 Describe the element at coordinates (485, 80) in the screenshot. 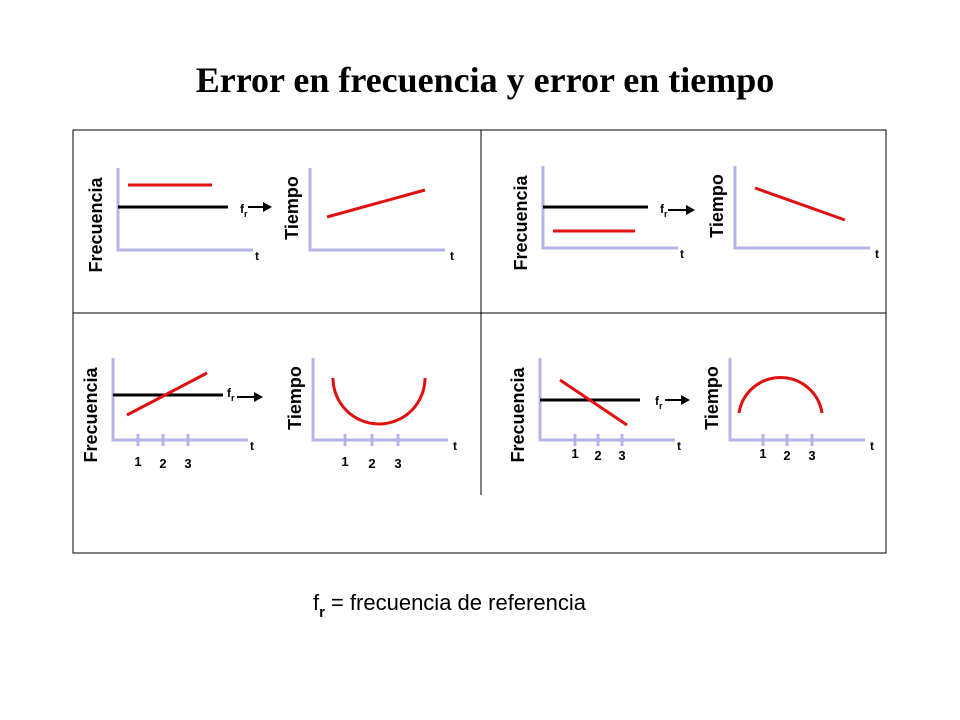

I see `title: Error en frecuencia y error en tiempo` at that location.